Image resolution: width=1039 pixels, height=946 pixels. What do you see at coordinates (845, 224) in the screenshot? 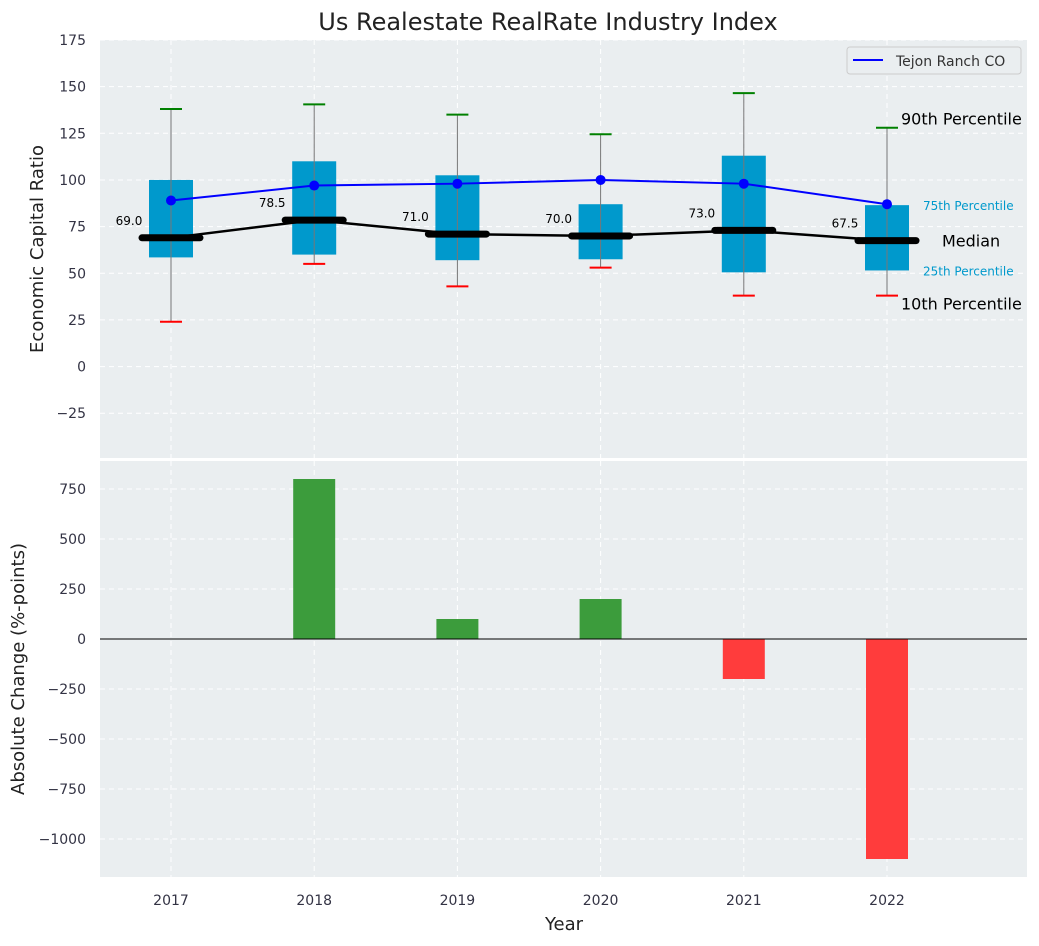
I see `median-label: 67.5` at bounding box center [845, 224].